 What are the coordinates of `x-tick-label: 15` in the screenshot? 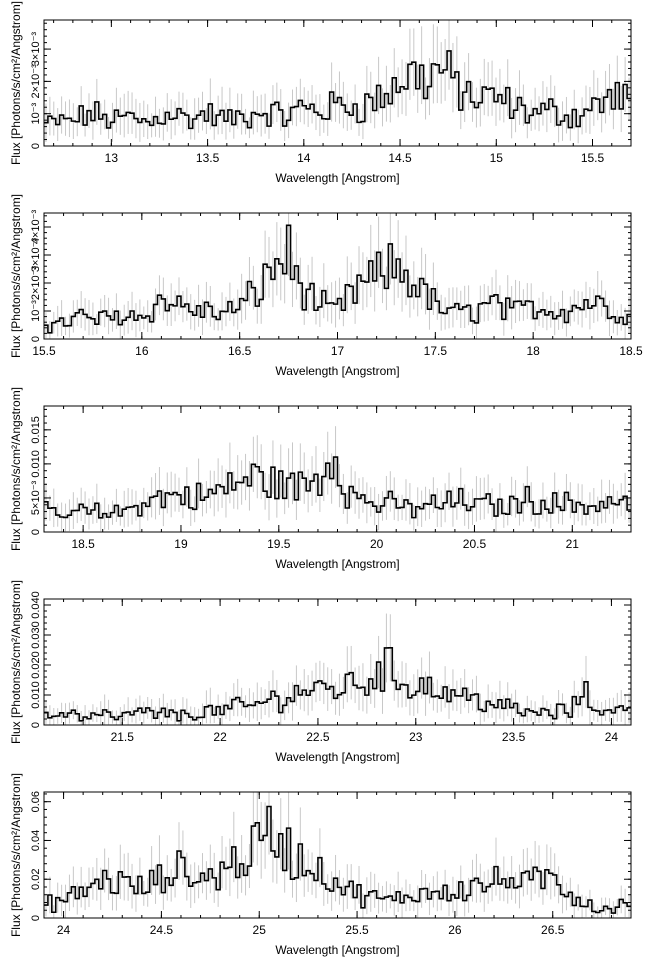 It's located at (497, 158).